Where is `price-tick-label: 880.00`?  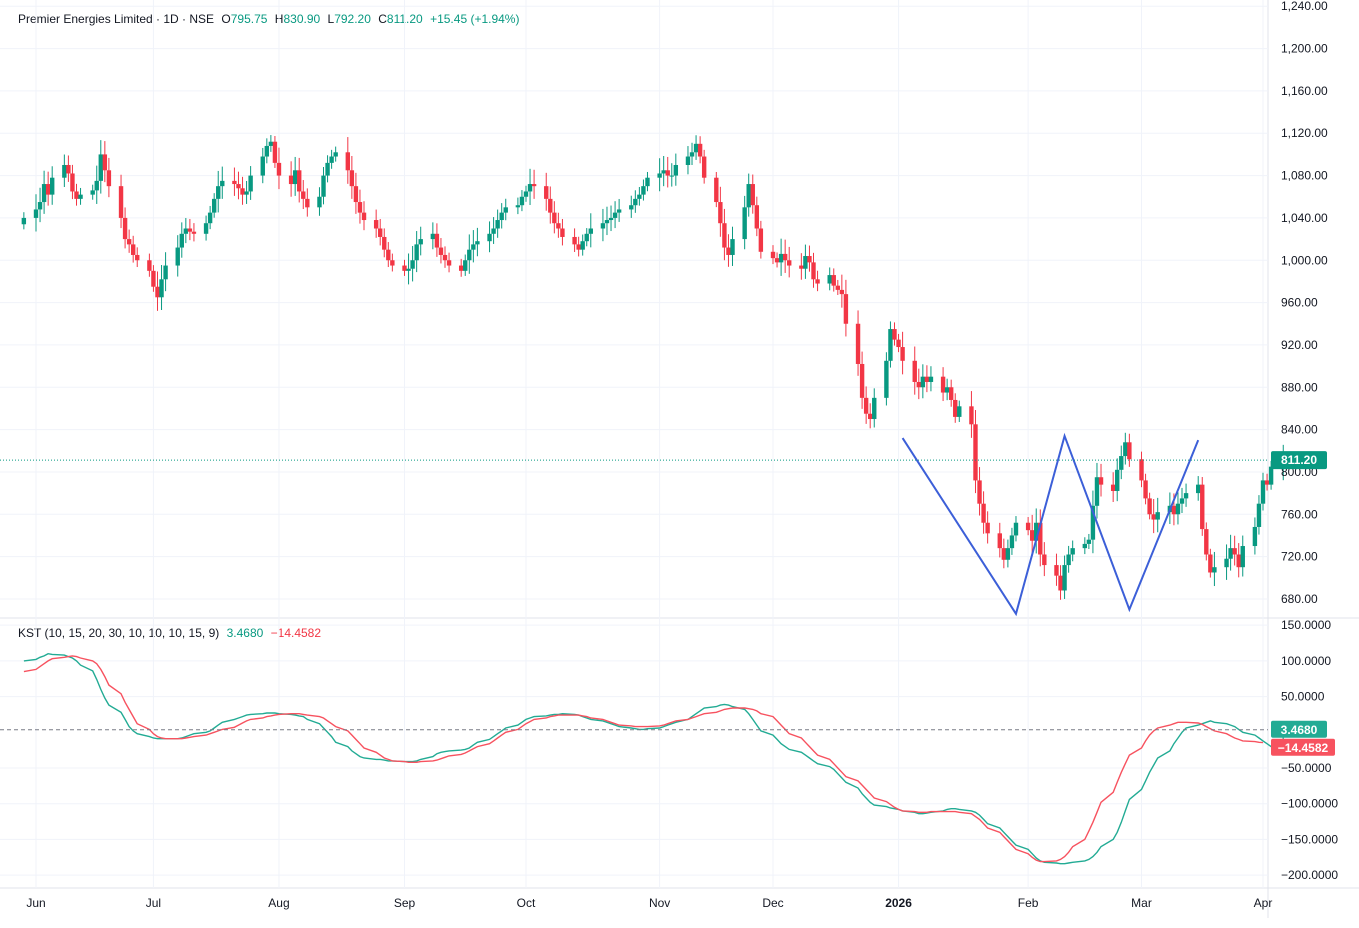
price-tick-label: 880.00 is located at coordinates (1299, 387).